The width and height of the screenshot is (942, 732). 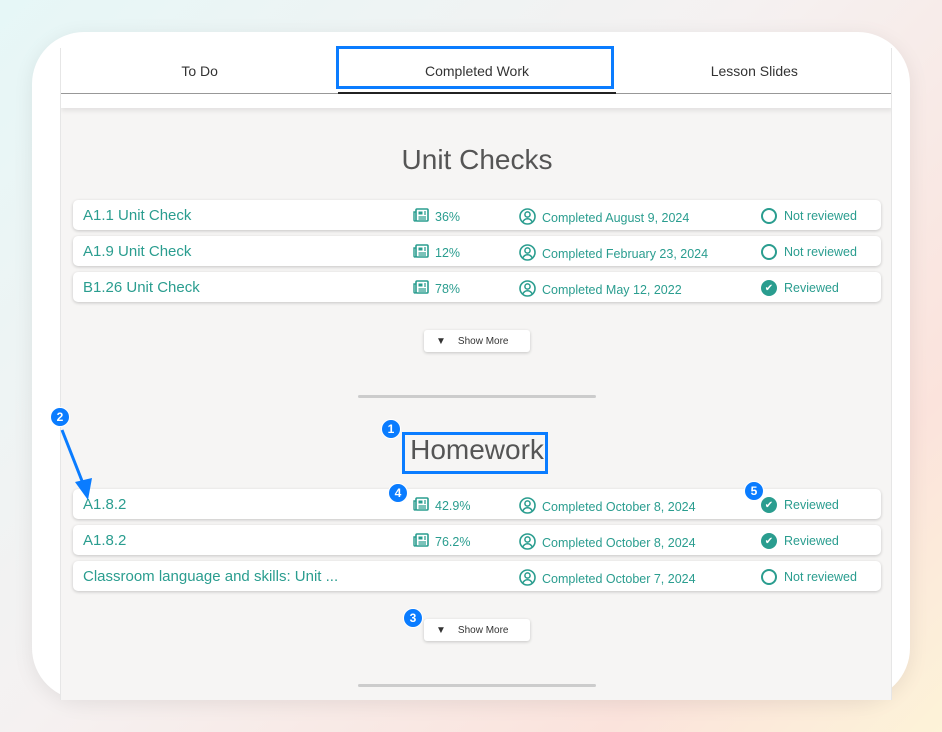 I want to click on annotation-badge: 3, so click(x=413, y=618).